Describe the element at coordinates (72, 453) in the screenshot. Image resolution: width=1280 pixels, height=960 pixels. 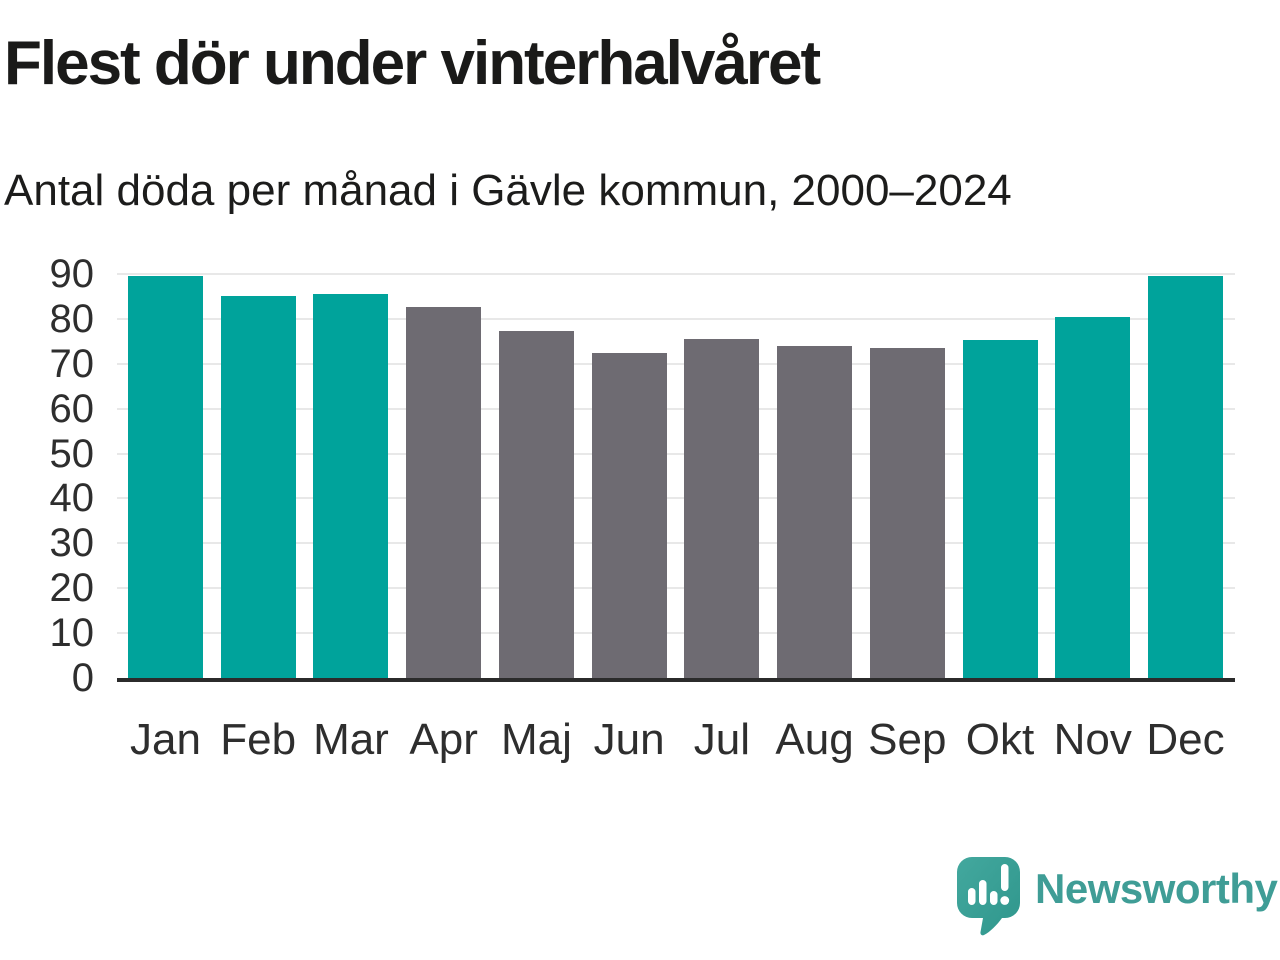
I see `y-tick-label-50: 50` at that location.